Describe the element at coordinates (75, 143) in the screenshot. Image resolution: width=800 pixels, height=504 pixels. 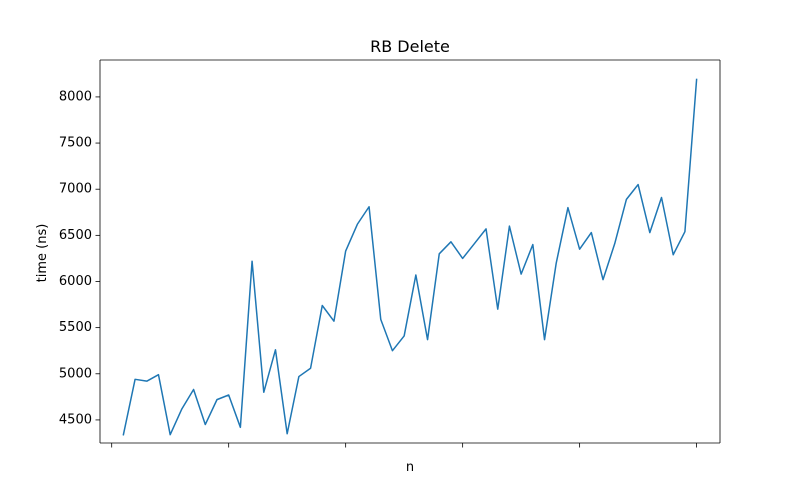
I see `y-tick-label: 7500` at that location.